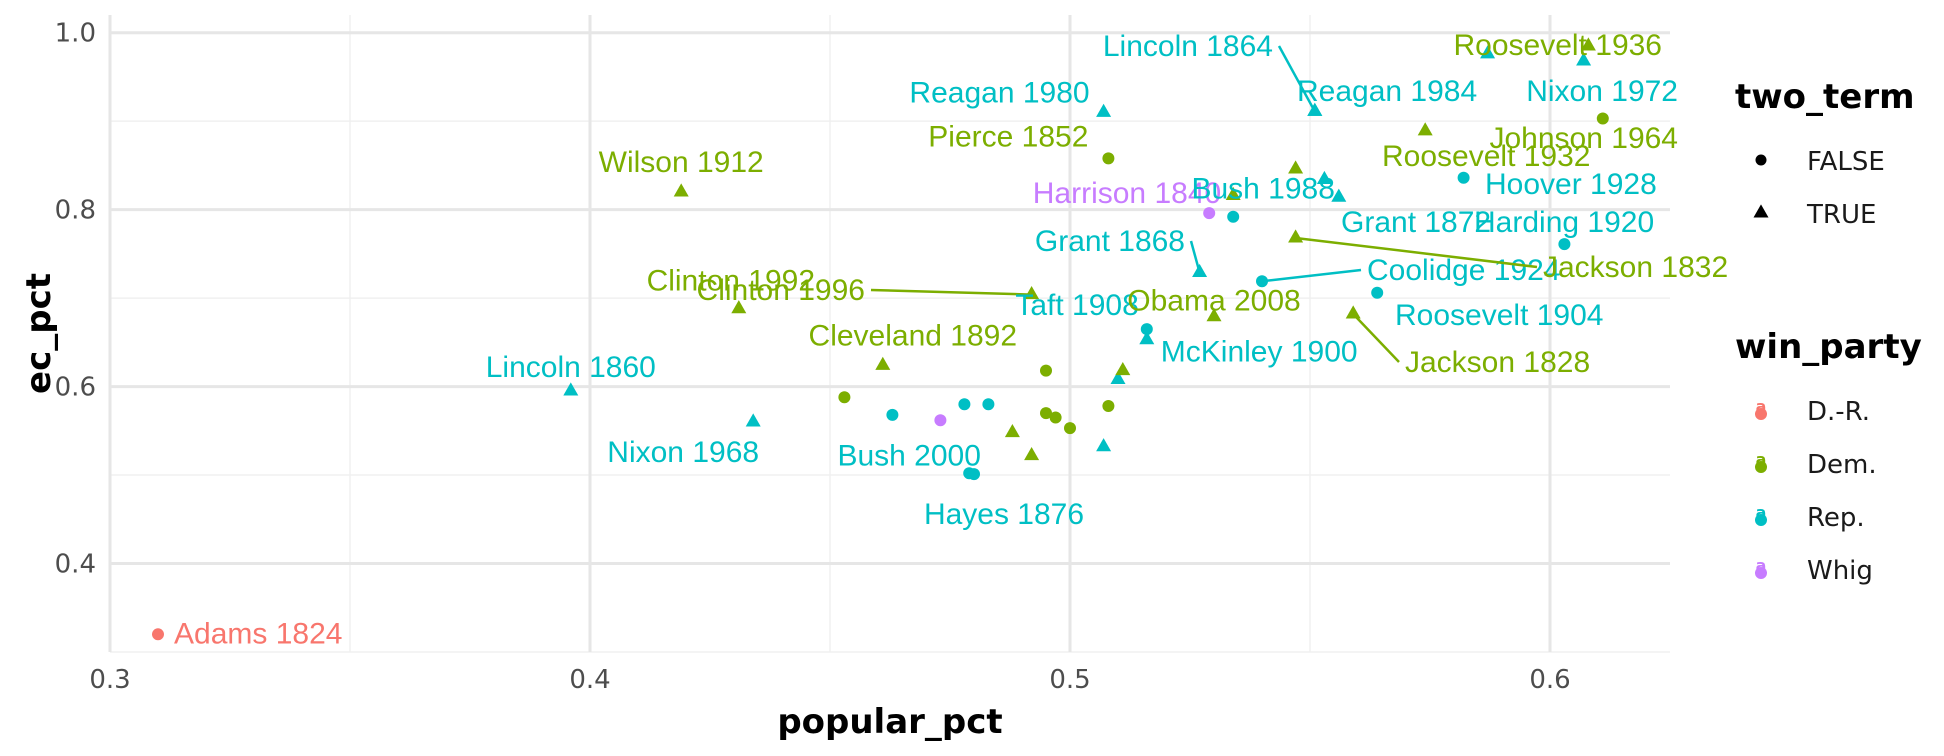  What do you see at coordinates (1188, 46) in the screenshot?
I see `point-label: Lincoln 1864` at bounding box center [1188, 46].